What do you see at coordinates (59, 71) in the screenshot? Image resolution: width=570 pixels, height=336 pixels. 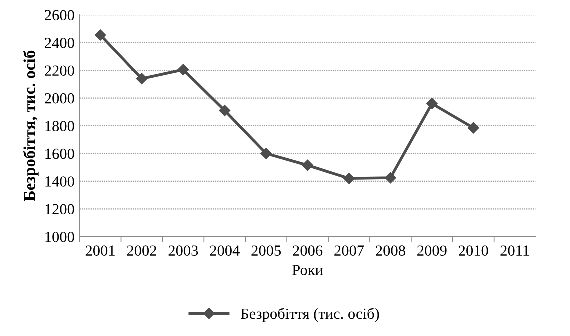 I see `y-tick-label: 2200` at bounding box center [59, 71].